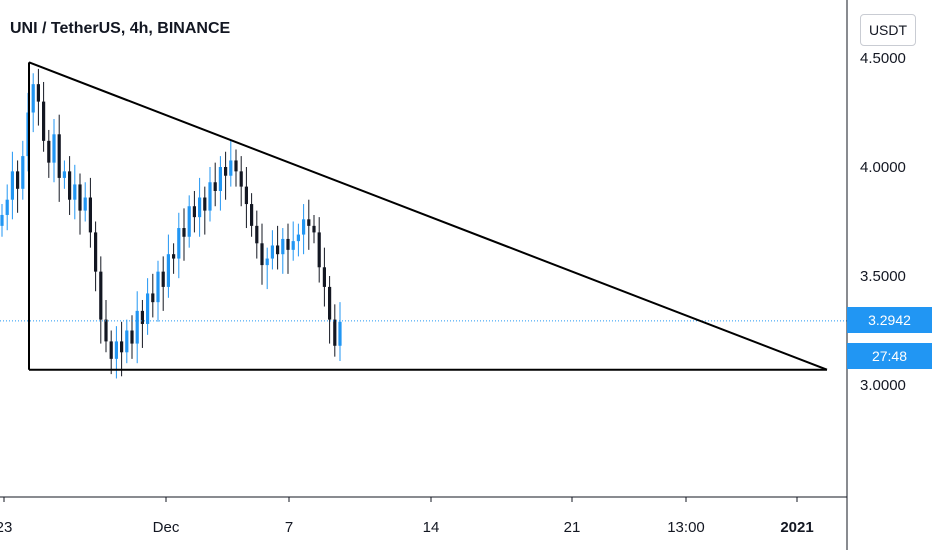 The image size is (932, 550). What do you see at coordinates (888, 30) in the screenshot?
I see `currency-button: USDT` at bounding box center [888, 30].